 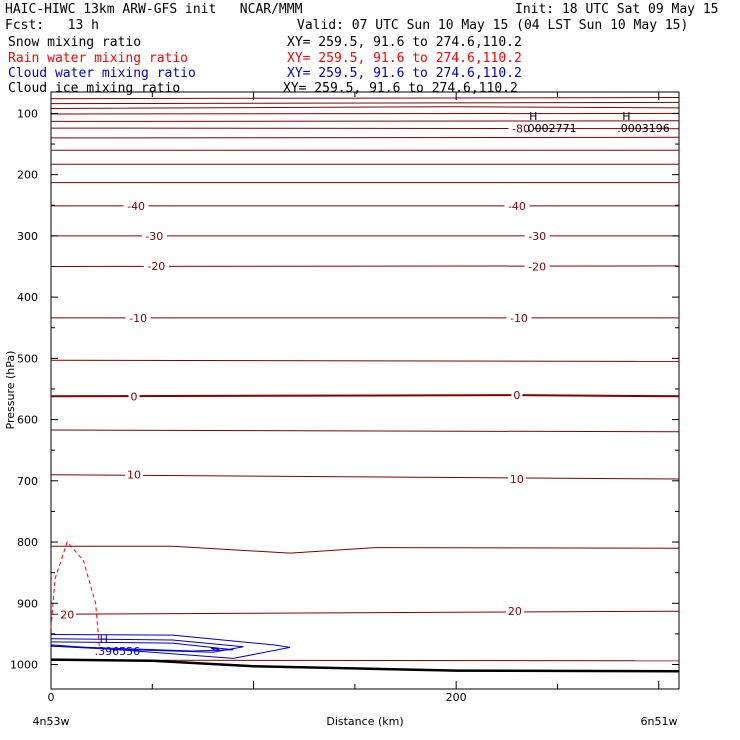 What do you see at coordinates (24, 665) in the screenshot?
I see `y-tick-label: 1000` at bounding box center [24, 665].